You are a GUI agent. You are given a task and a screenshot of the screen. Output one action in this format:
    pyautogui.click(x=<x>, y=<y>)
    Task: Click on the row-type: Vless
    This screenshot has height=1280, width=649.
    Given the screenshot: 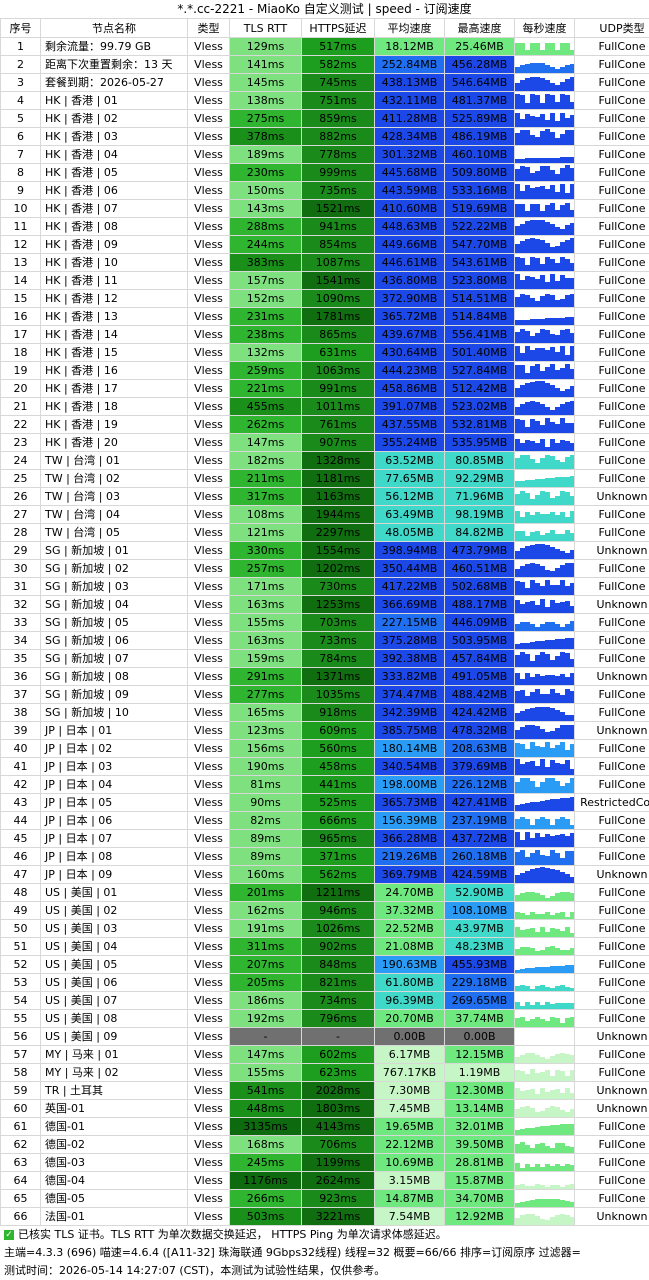 What is the action you would take?
    pyautogui.click(x=208, y=1126)
    